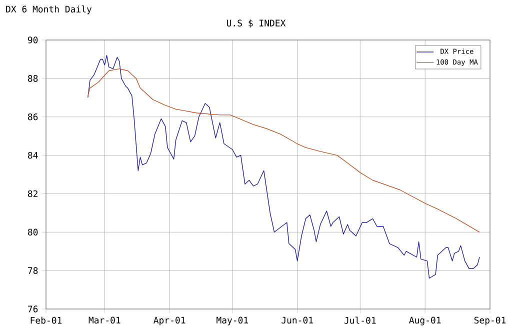  I want to click on y-tick-label: 84, so click(33, 155).